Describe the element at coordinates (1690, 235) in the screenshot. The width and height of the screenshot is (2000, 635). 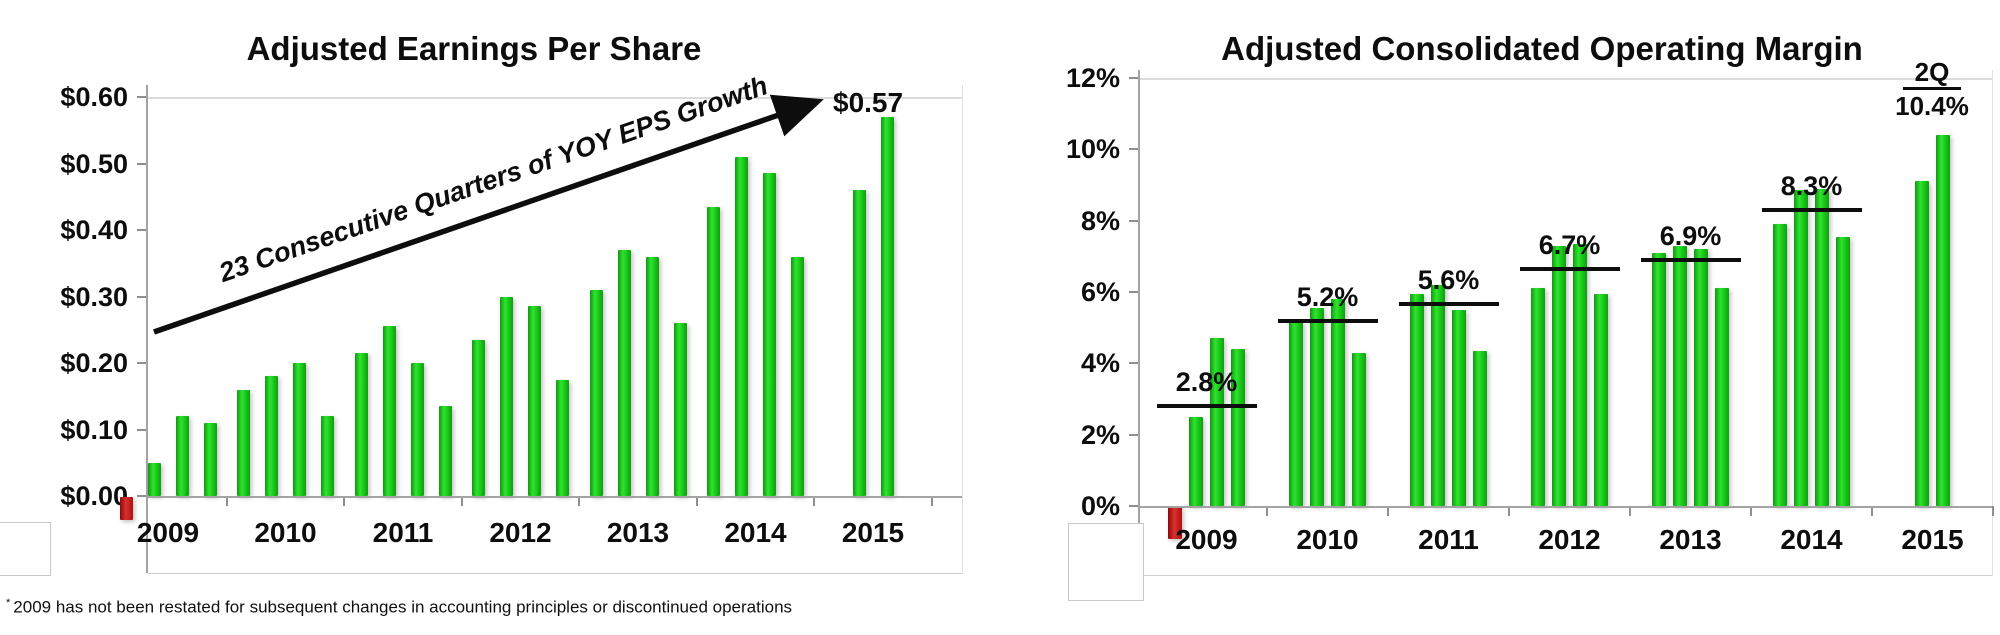
I see `annual-average-label: 6.9%` at that location.